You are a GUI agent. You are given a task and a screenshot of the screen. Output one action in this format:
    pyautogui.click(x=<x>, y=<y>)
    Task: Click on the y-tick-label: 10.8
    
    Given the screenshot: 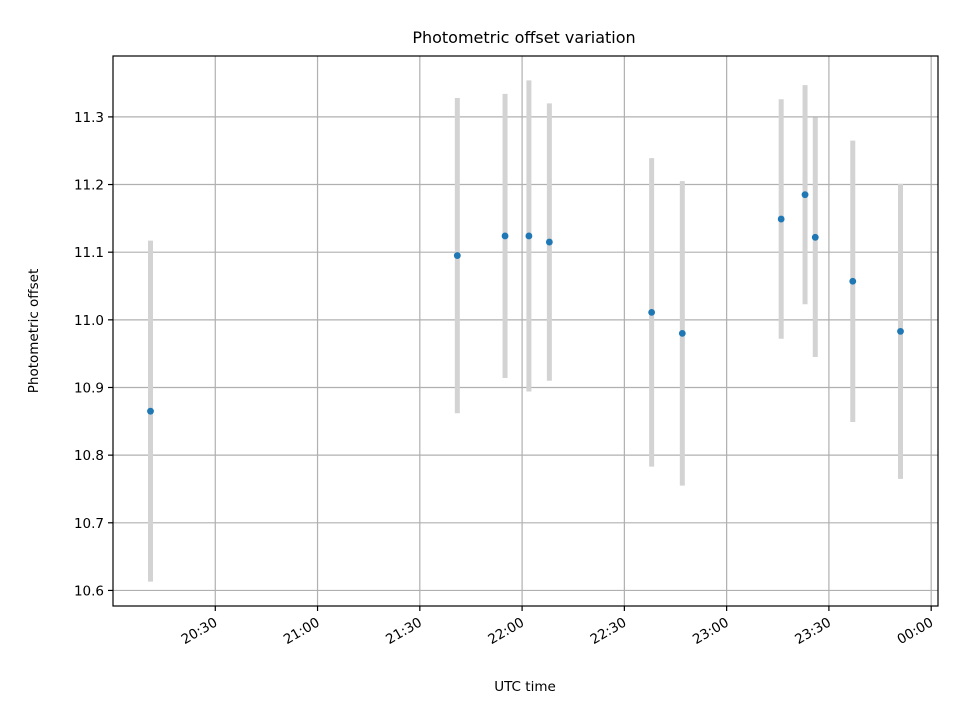 What is the action you would take?
    pyautogui.click(x=89, y=456)
    